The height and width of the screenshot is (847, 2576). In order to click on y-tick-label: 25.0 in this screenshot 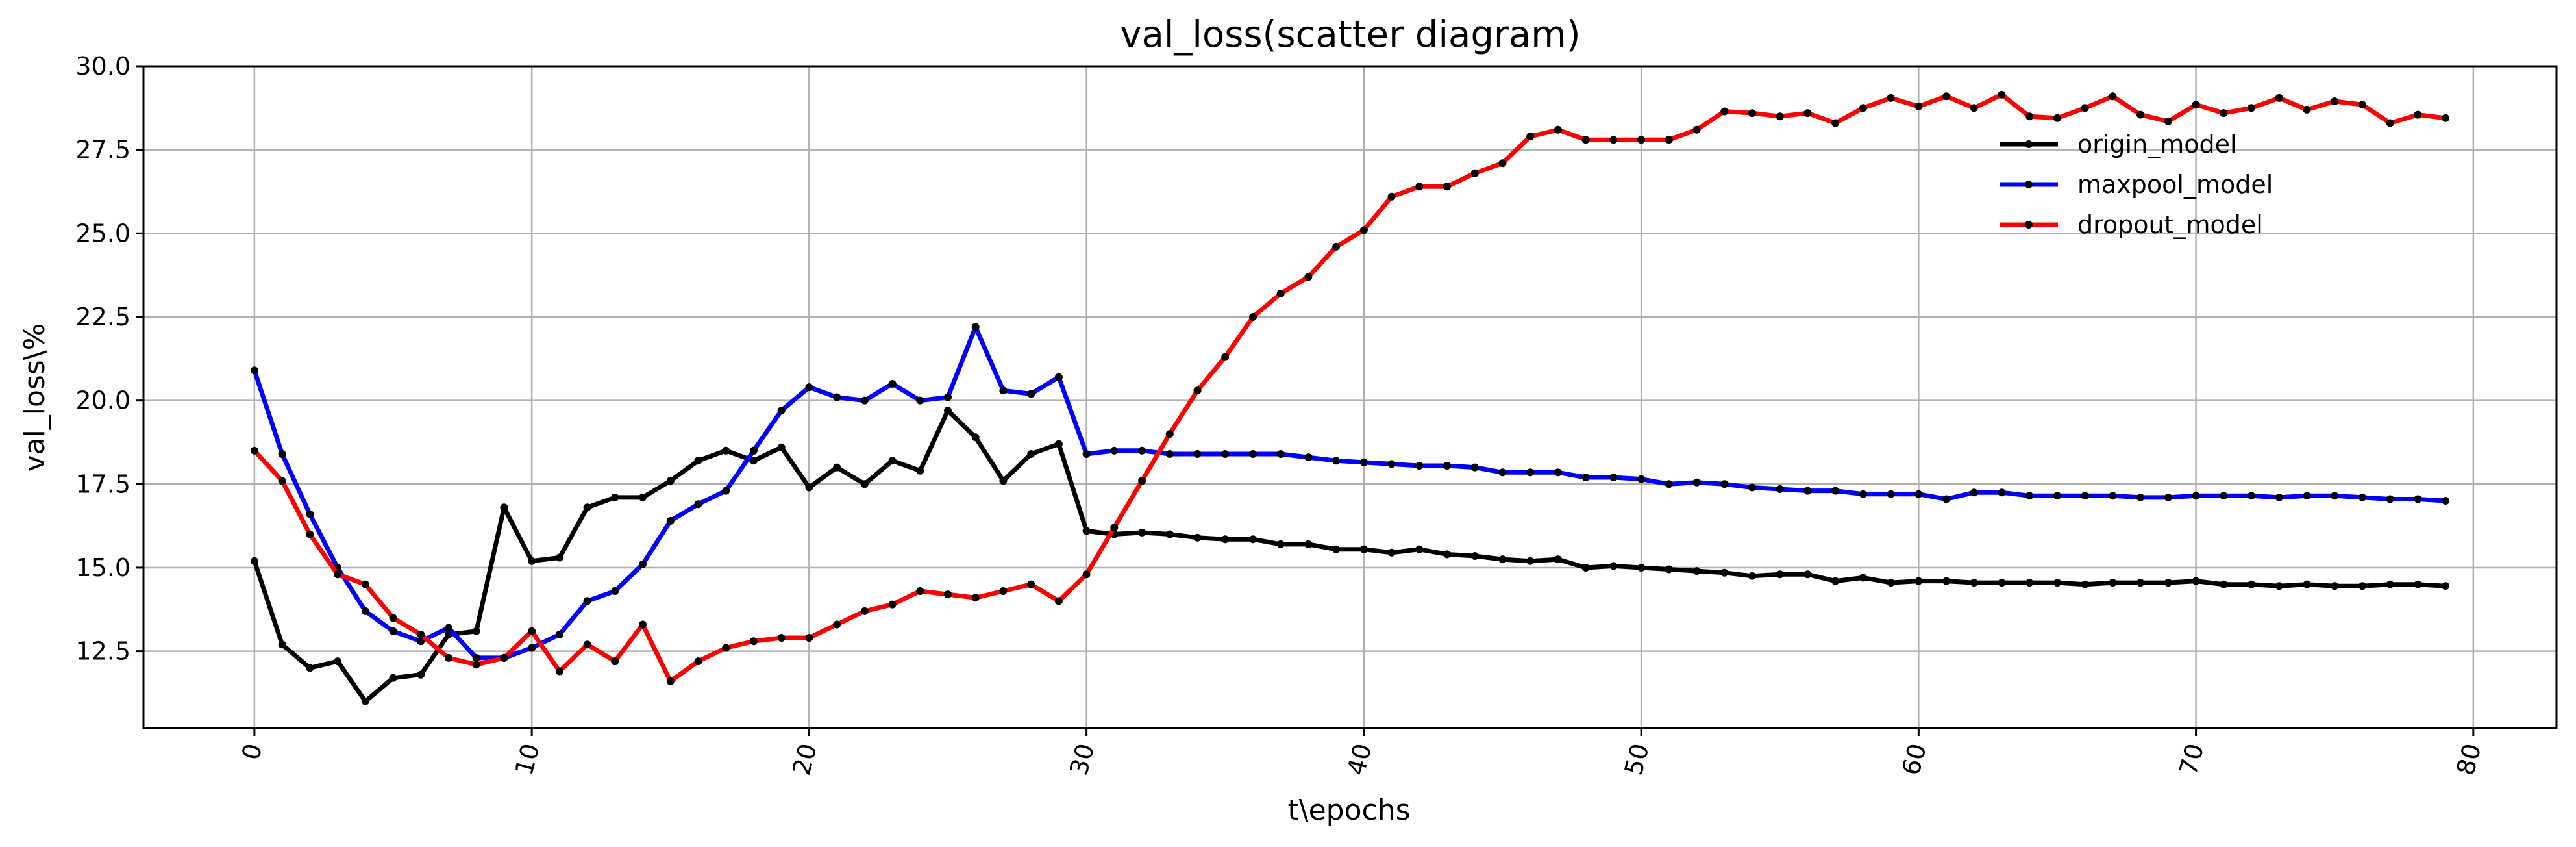, I will do `click(102, 233)`.